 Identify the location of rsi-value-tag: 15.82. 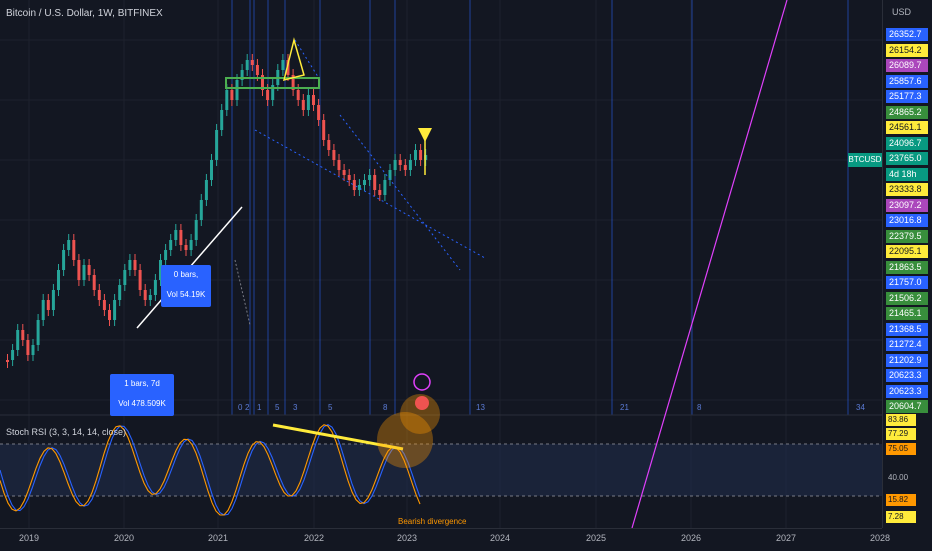
(901, 500).